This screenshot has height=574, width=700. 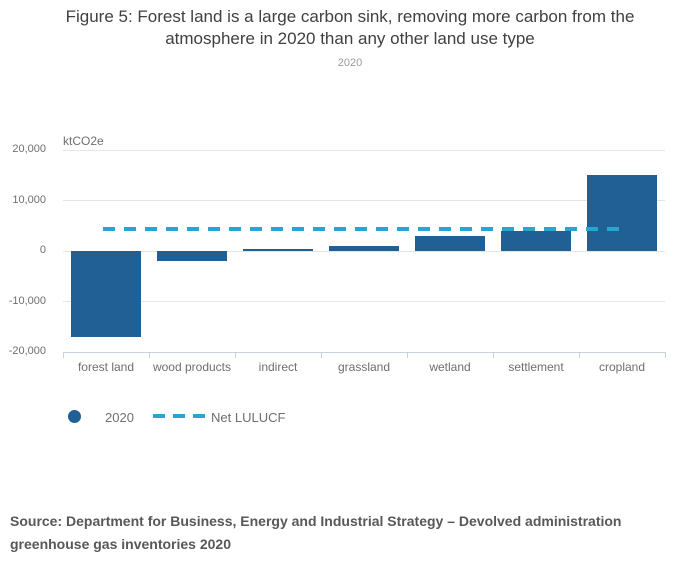 What do you see at coordinates (622, 367) in the screenshot?
I see `x-axis-label-cropland: cropland` at bounding box center [622, 367].